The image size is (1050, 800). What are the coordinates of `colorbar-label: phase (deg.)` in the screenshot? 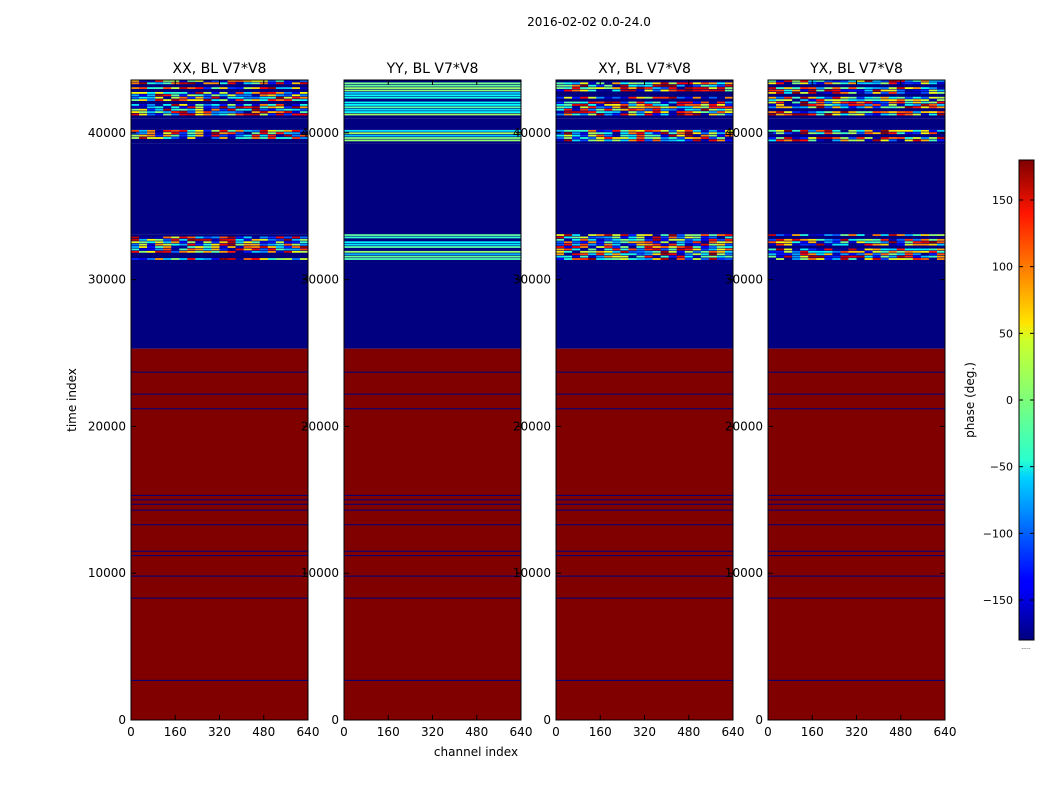 It's located at (970, 400).